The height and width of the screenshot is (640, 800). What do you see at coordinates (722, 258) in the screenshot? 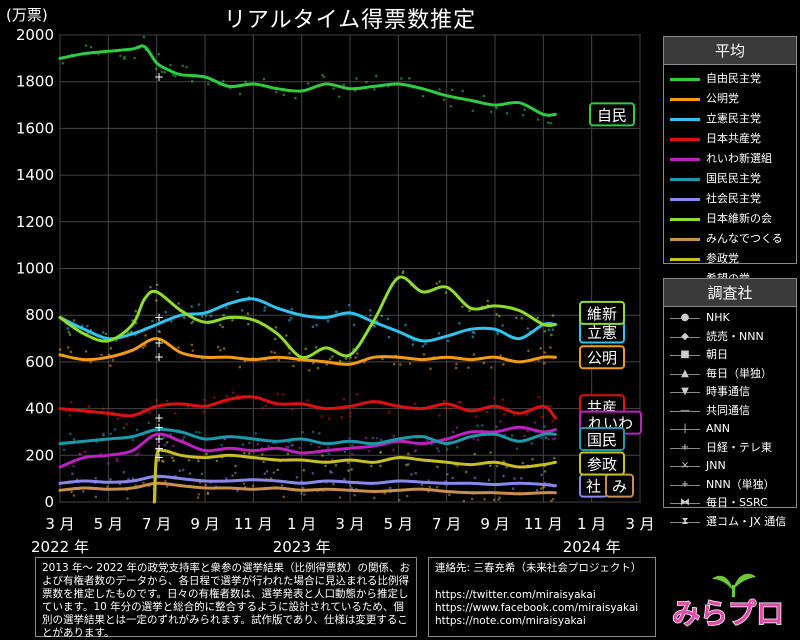
I see `legend-label: 参政党` at bounding box center [722, 258].